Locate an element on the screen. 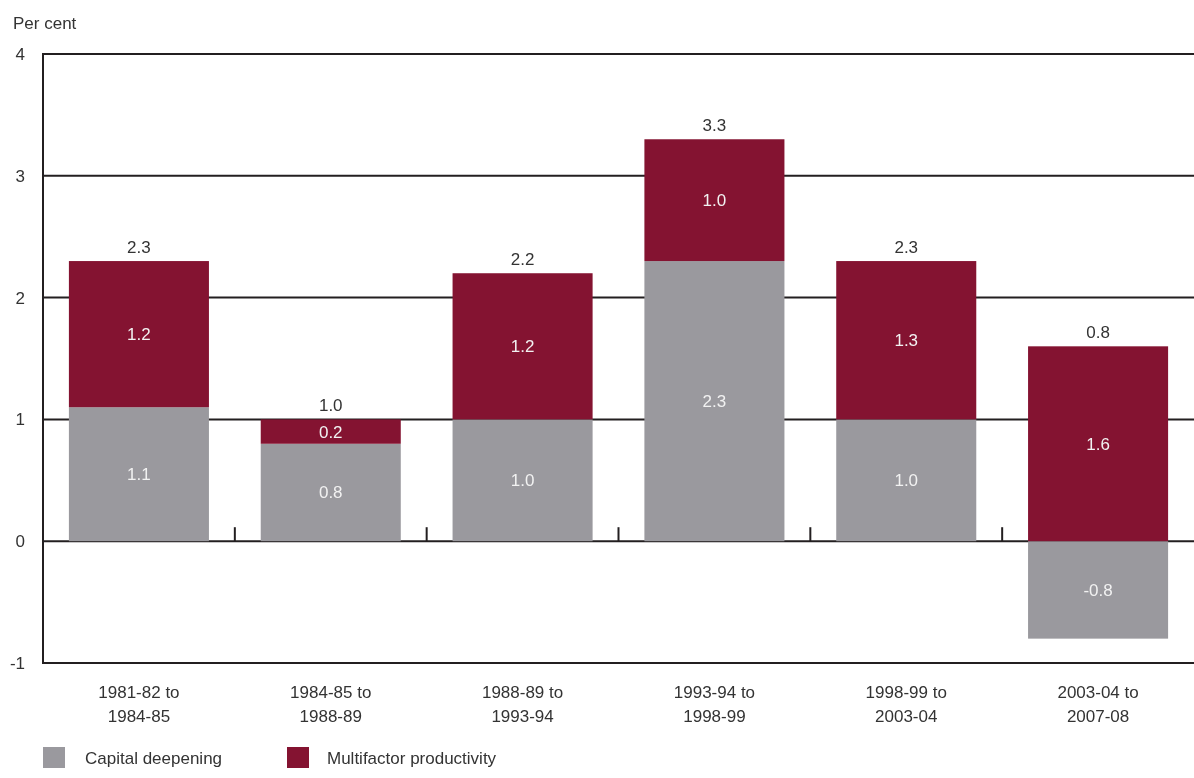  x-tick-label: 1988-89 to 1993-94 is located at coordinates (522, 704).